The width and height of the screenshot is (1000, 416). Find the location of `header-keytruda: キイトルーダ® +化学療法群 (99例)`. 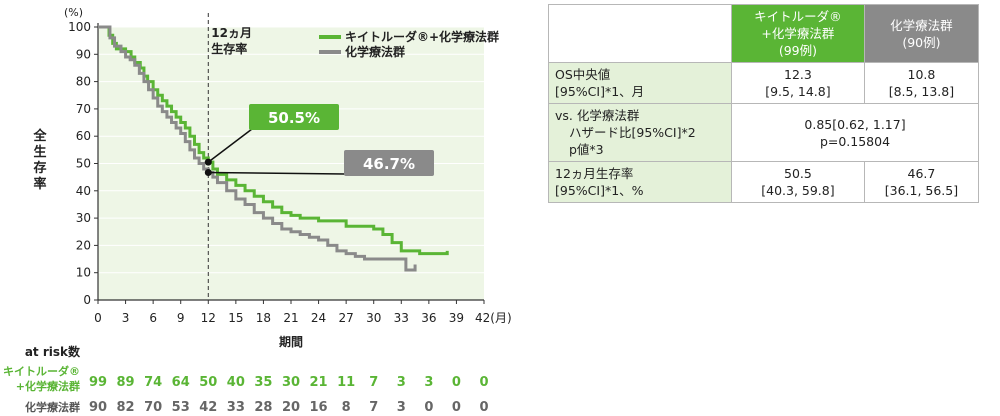

header-keytruda: キイトルーダ® +化学療法群 (99例) is located at coordinates (798, 33).